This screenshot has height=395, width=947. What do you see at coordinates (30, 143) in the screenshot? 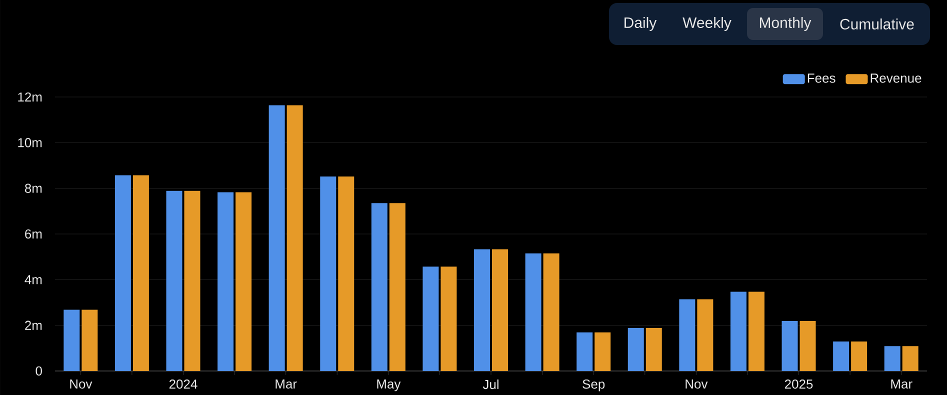
I see `y-tick-label: 10m` at bounding box center [30, 143].